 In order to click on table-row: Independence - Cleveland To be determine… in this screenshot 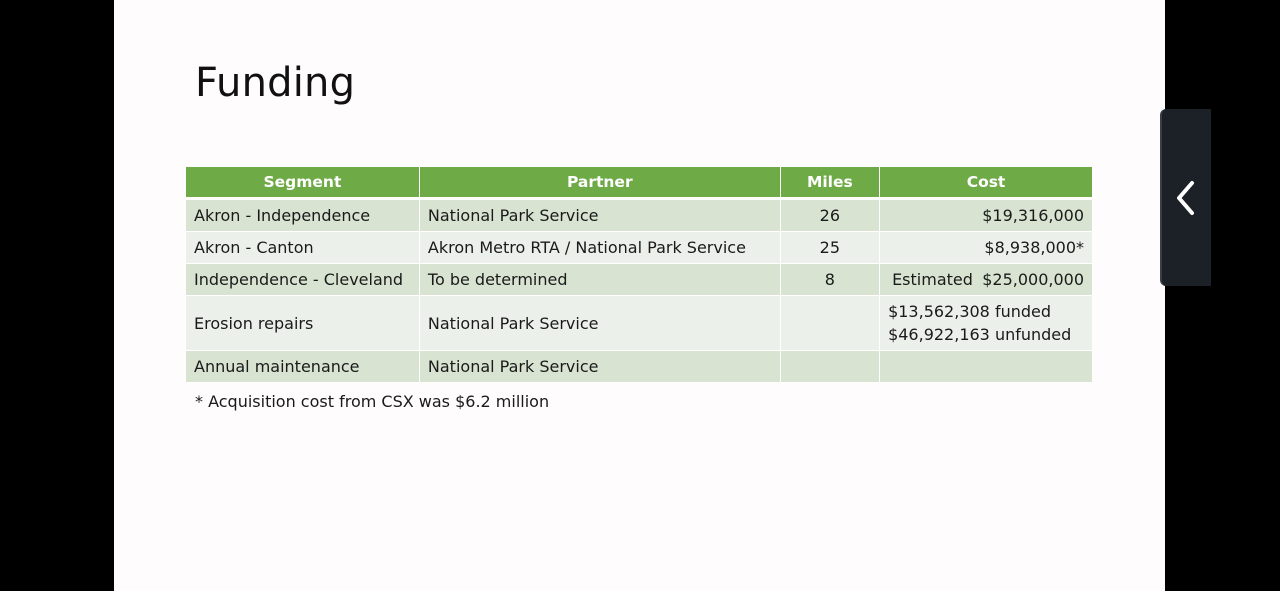, I will do `click(639, 279)`.